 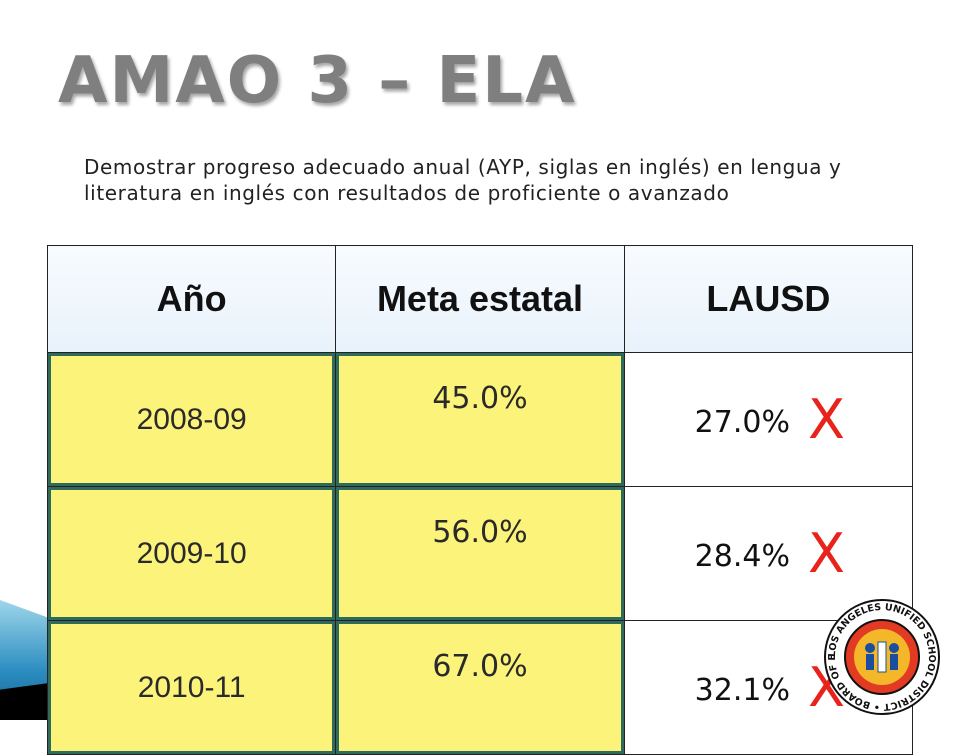 I want to click on header-state-goal: Meta estatal, so click(x=480, y=299).